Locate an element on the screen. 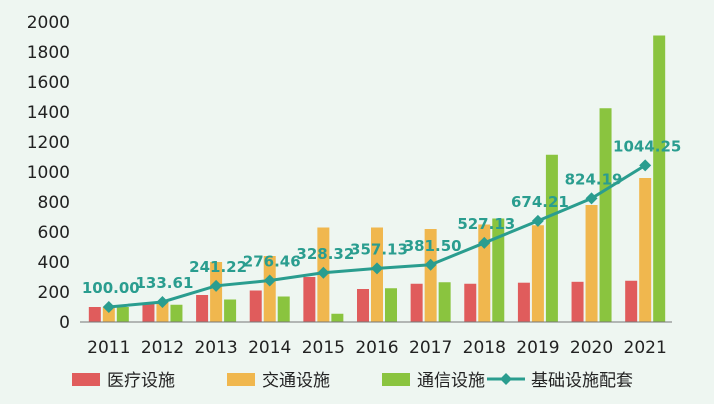 The image size is (714, 404). y-axis: 0 200 400 600 800 1000 1200 1400 1600 1800 2000 is located at coordinates (48, 173).